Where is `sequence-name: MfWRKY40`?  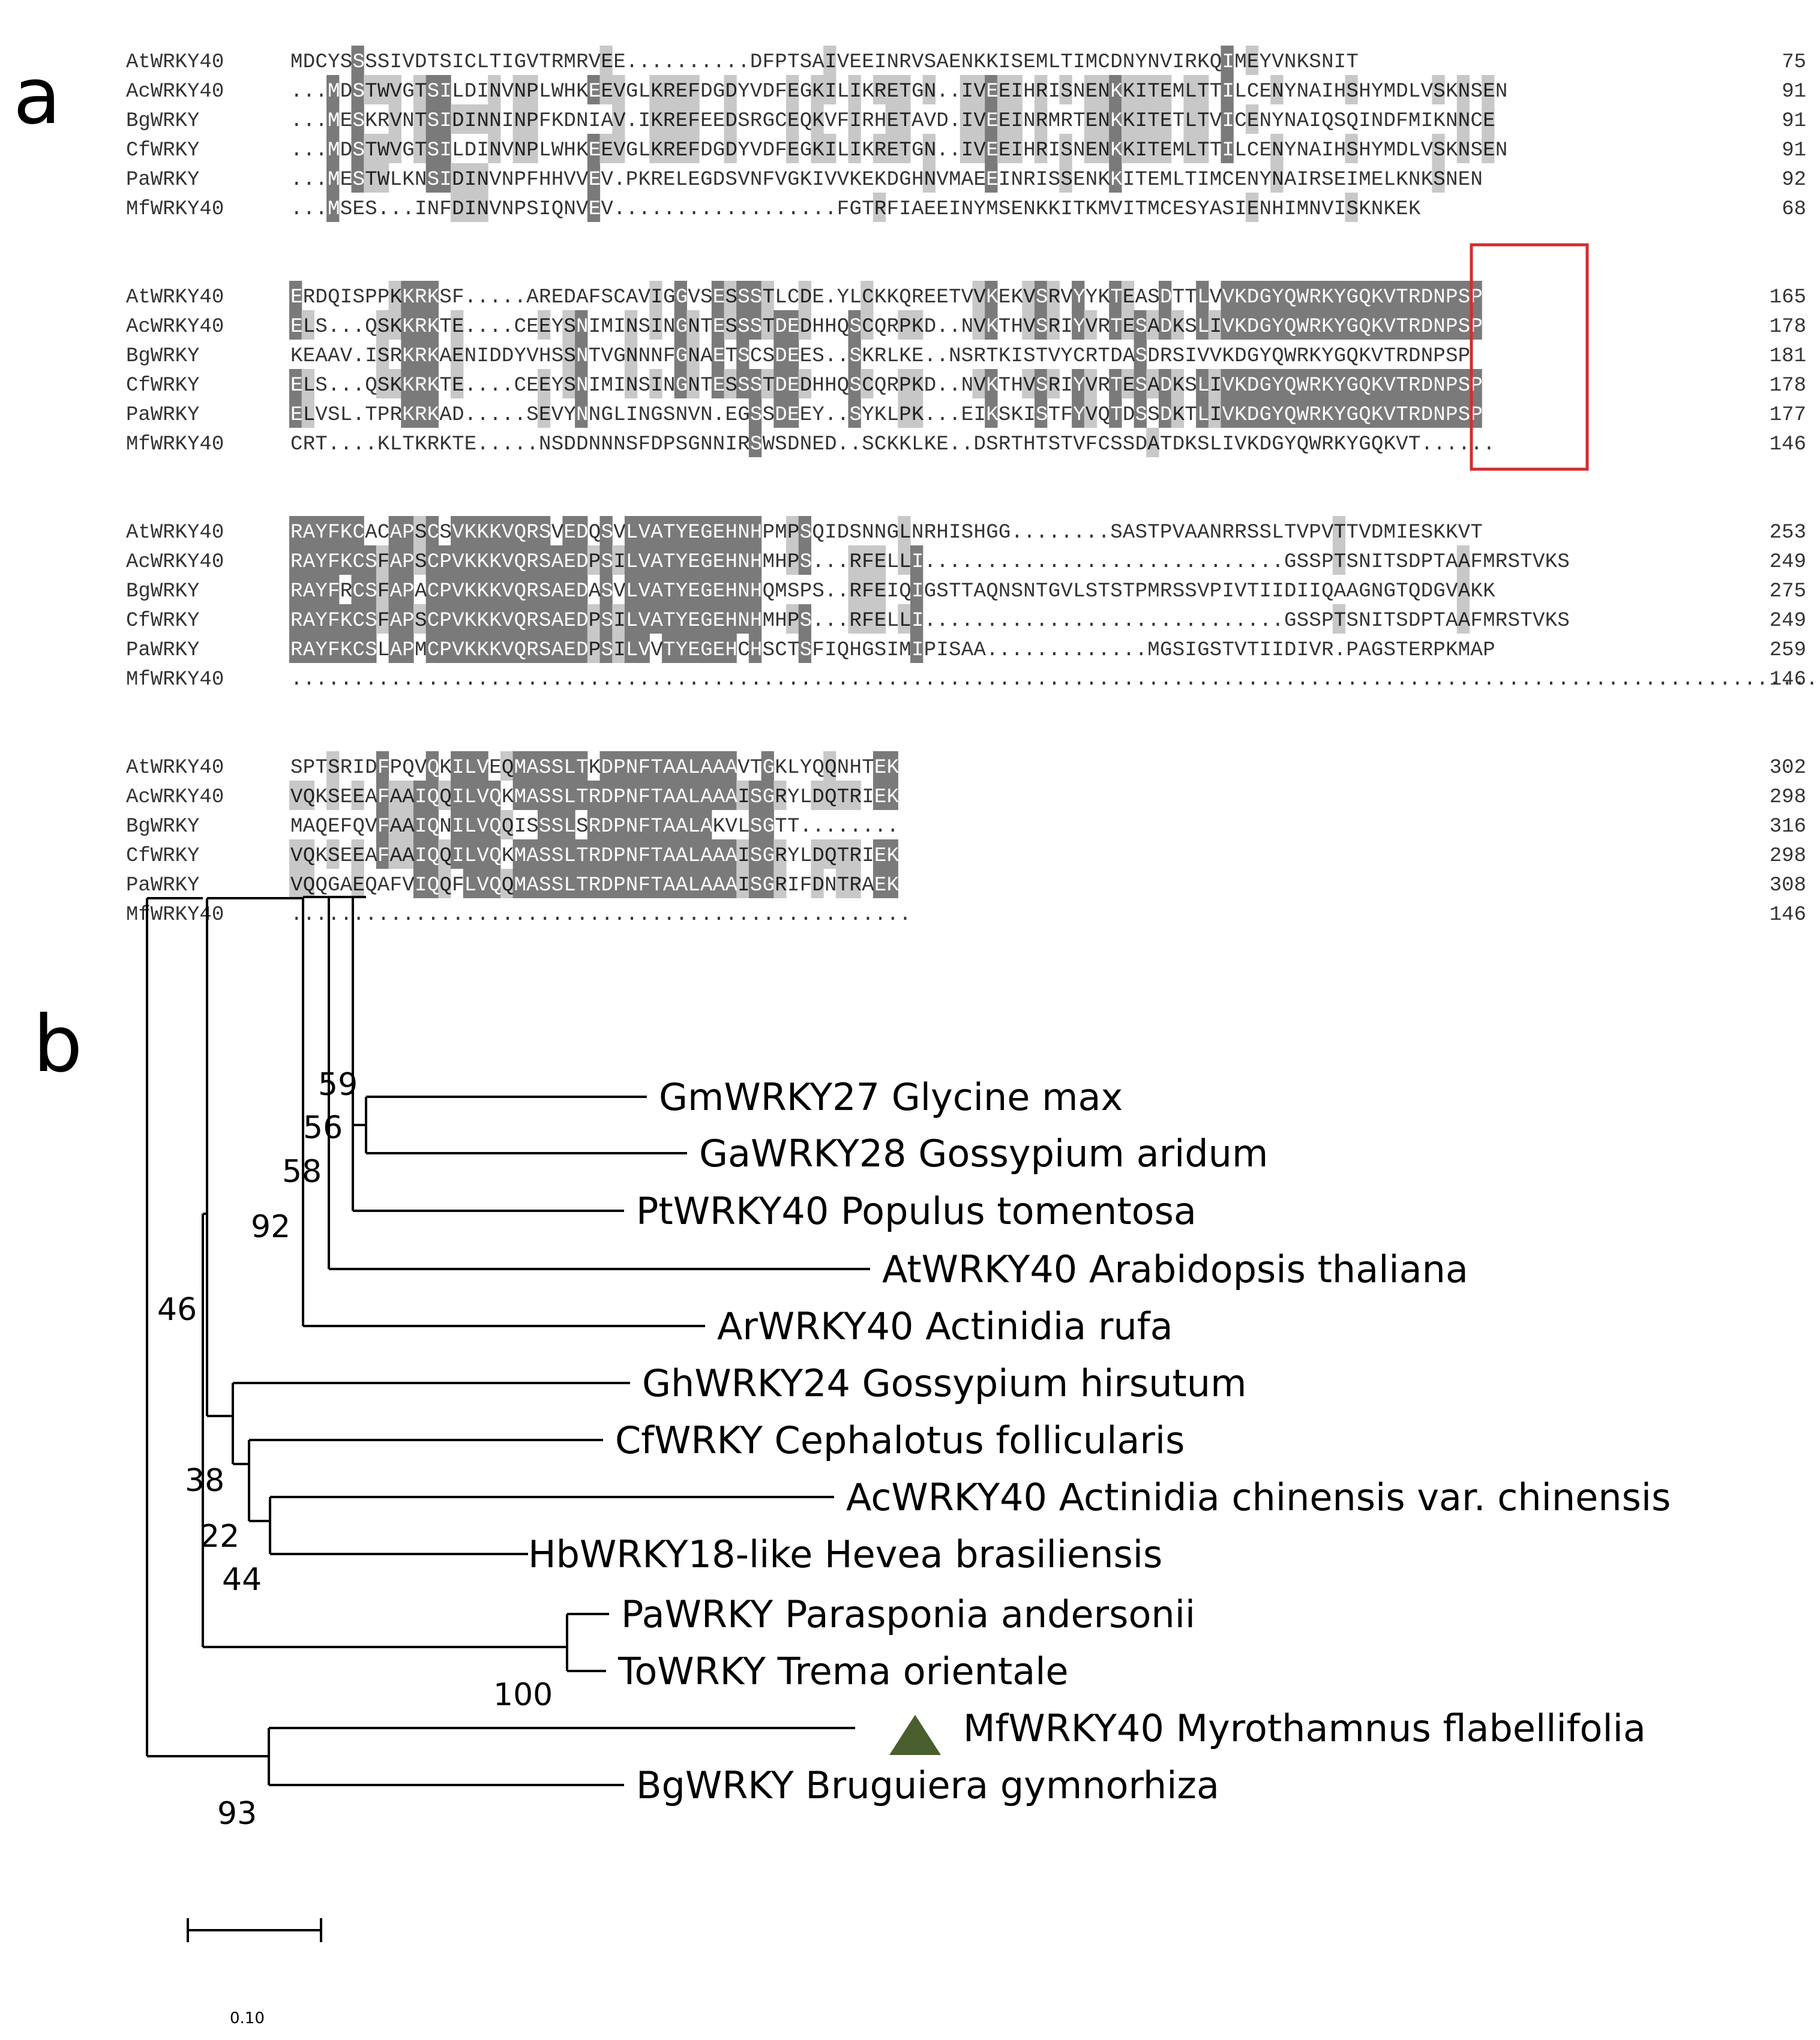 sequence-name: MfWRKY40 is located at coordinates (175, 209).